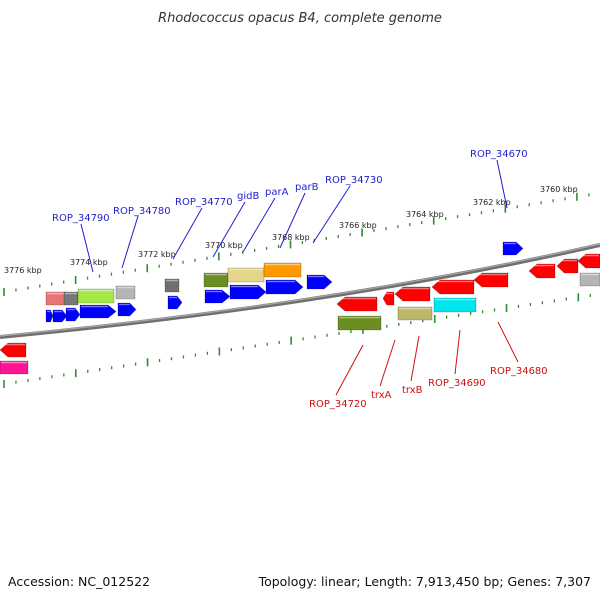  Describe the element at coordinates (81, 243) in the screenshot. I see `gene-callout-top: ROP_34790` at that location.